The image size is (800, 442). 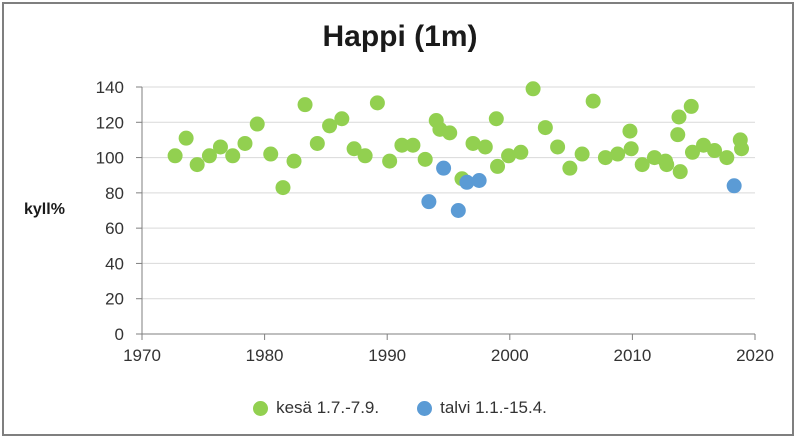 What do you see at coordinates (493, 407) in the screenshot?
I see `legend-label-talvi: talvi 1.1.-15.4.` at bounding box center [493, 407].